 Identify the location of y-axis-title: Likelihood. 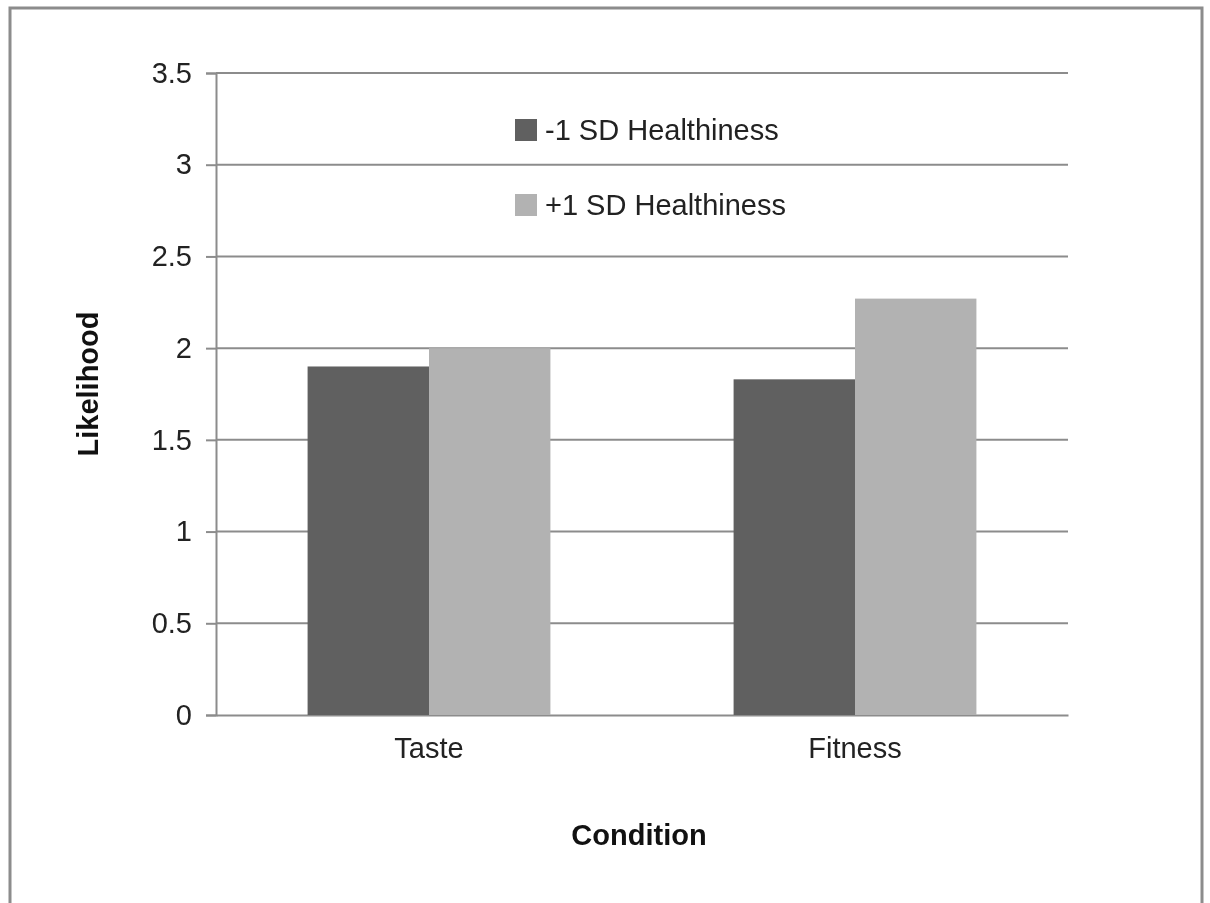
(88, 384).